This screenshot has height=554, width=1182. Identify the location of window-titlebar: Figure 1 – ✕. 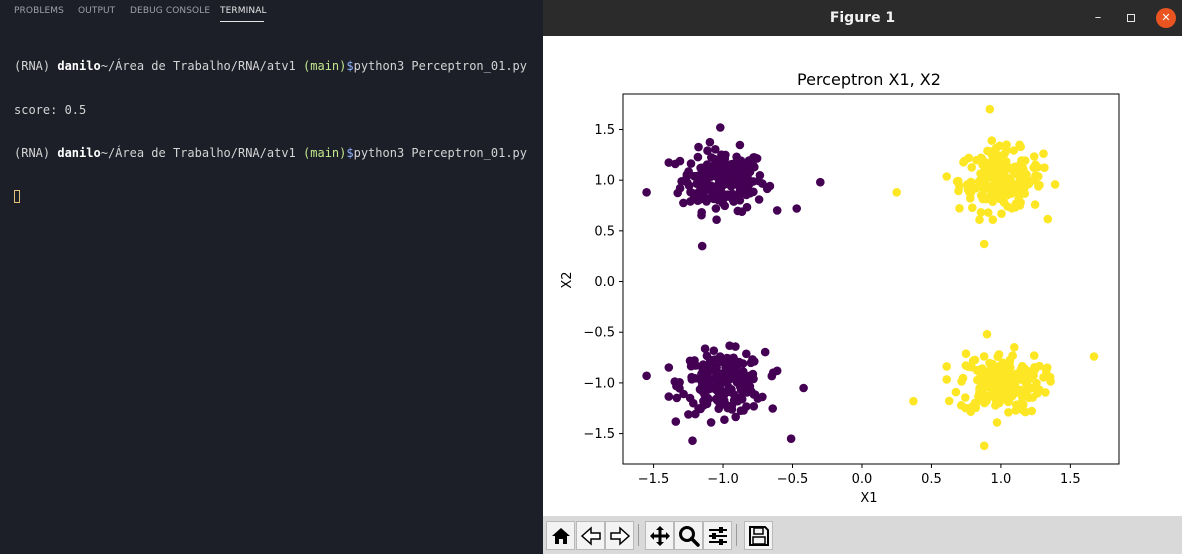
(862, 18).